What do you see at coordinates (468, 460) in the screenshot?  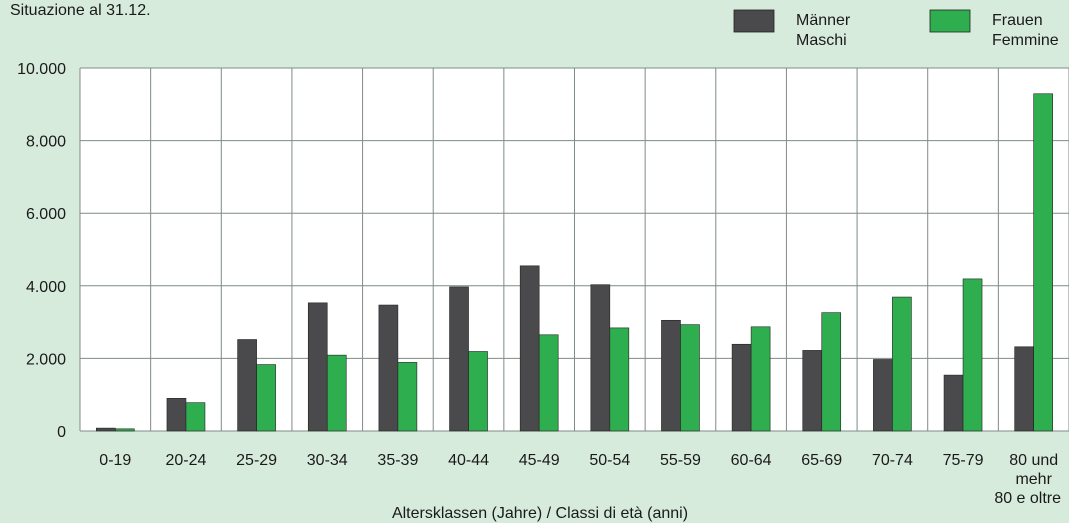 I see `x-tick-label: 40-44` at bounding box center [468, 460].